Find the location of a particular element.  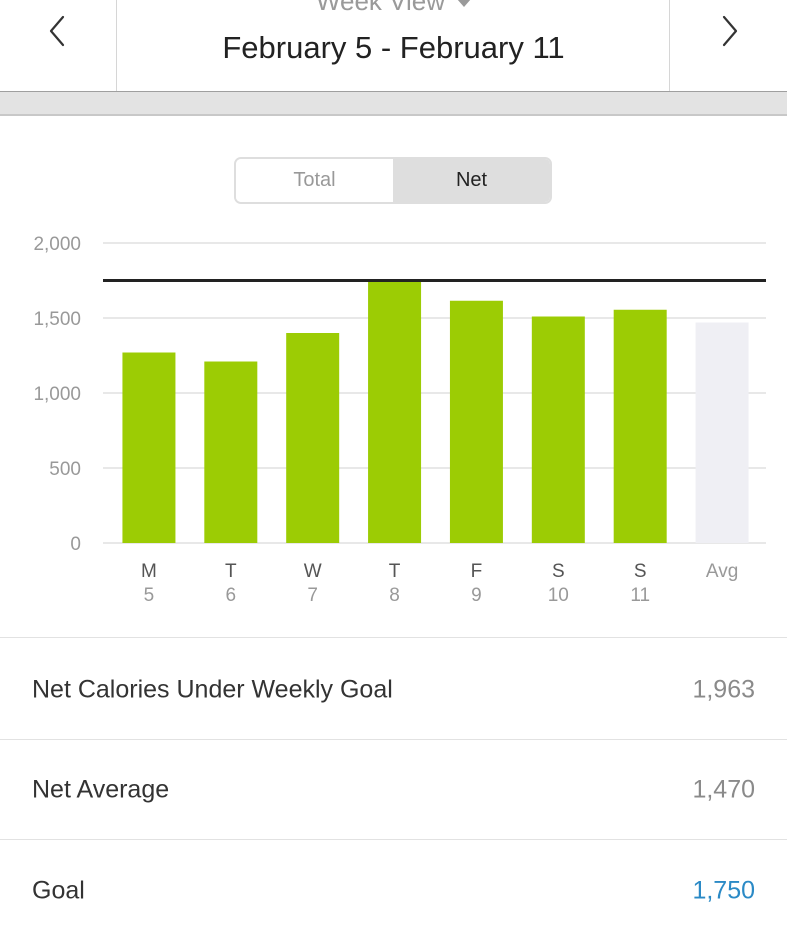

caret-down-icon is located at coordinates (464, 4).